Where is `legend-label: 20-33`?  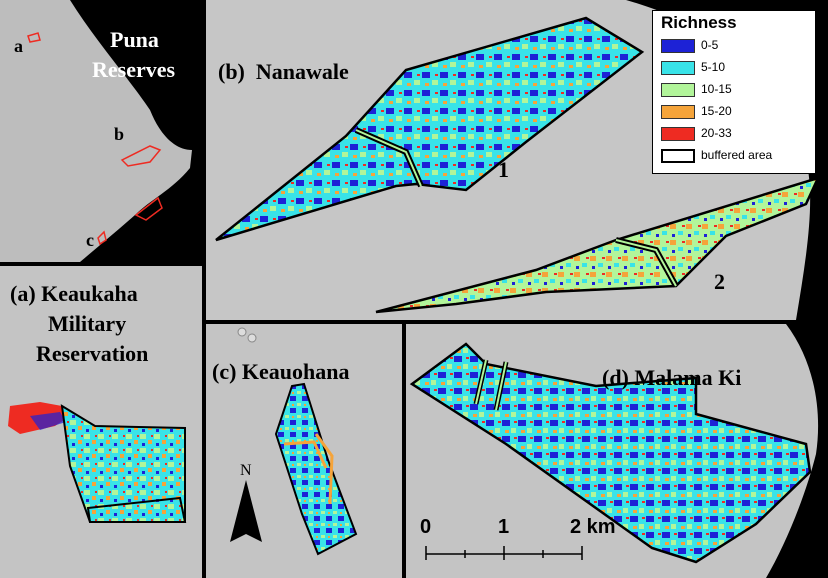 legend-label: 20-33 is located at coordinates (716, 133).